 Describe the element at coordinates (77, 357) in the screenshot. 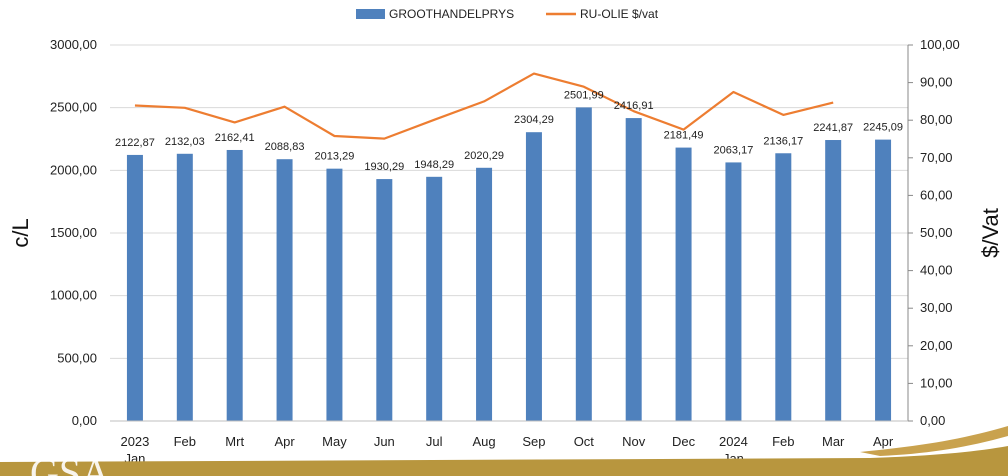

I see `y-tick-label: 500,00` at that location.